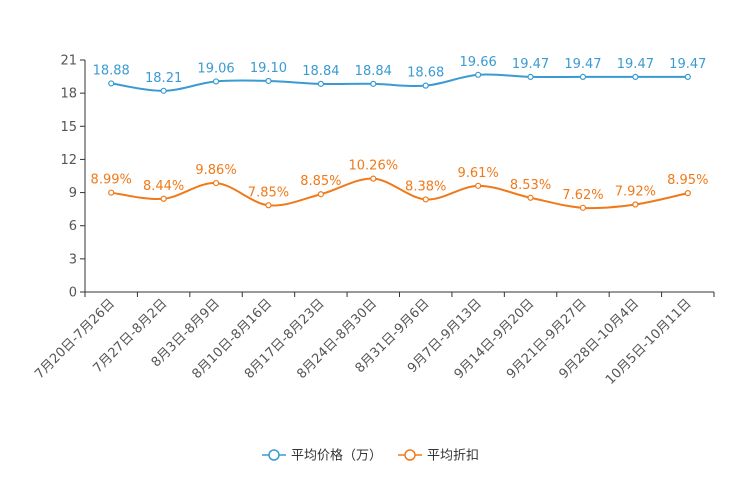 The image size is (744, 500). What do you see at coordinates (453, 456) in the screenshot?
I see `legend-label: 平均折扣` at bounding box center [453, 456].